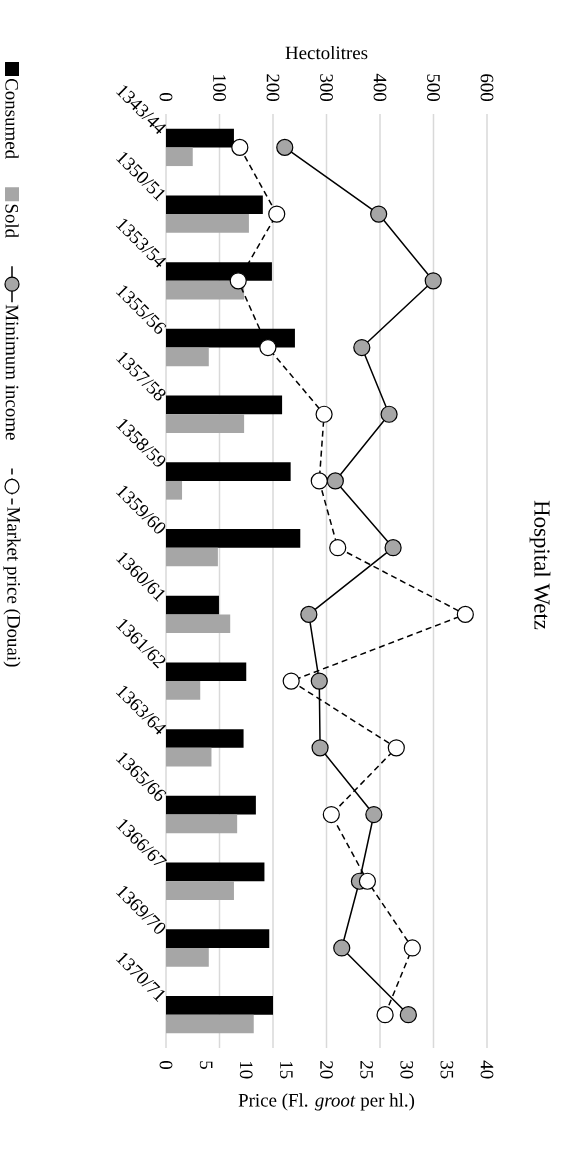  What do you see at coordinates (540, 565) in the screenshot?
I see `text: Hospital Wetz` at bounding box center [540, 565].